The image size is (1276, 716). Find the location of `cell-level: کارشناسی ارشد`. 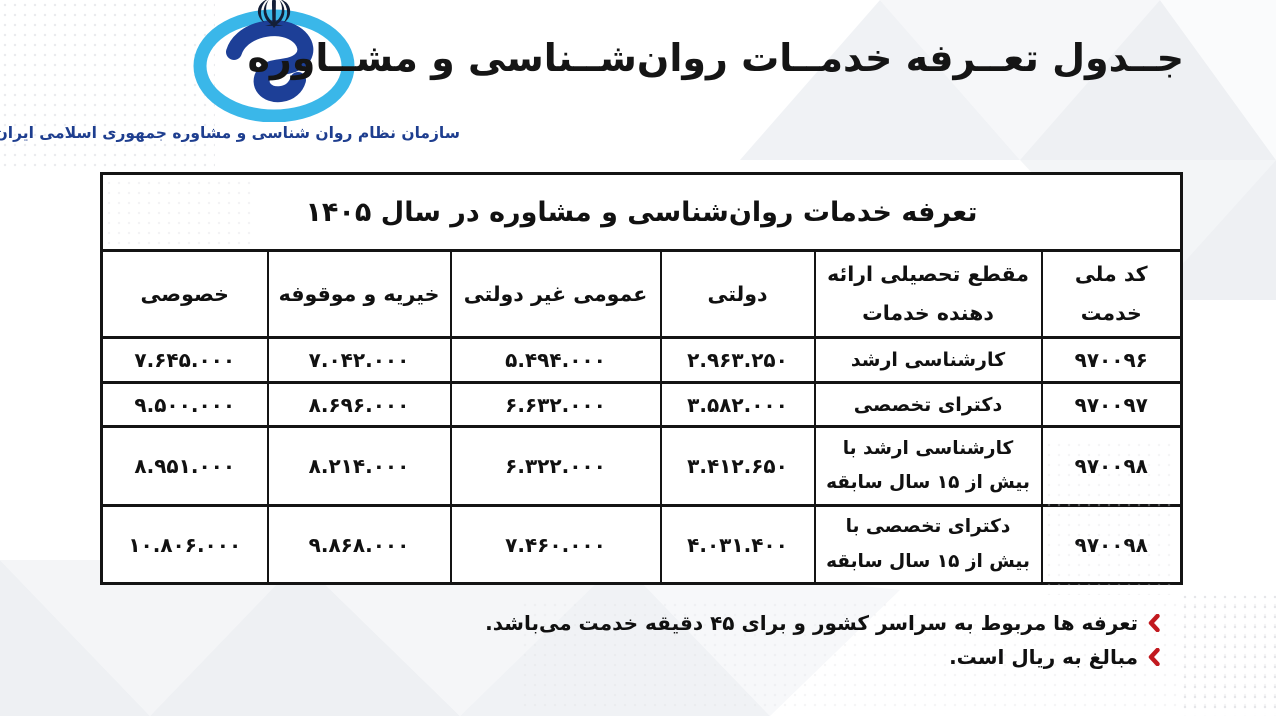

cell-level: کارشناسی ارشد is located at coordinates (928, 360).